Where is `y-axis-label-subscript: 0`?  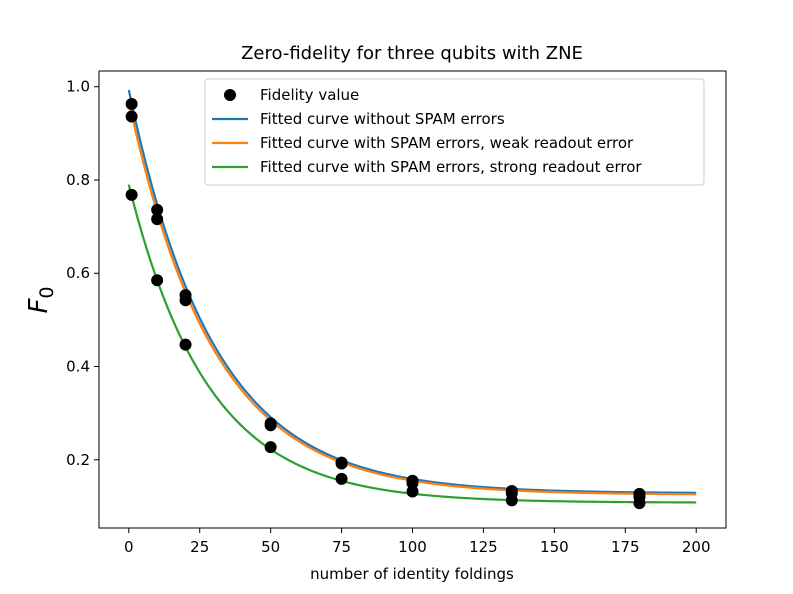
y-axis-label-subscript: 0 is located at coordinates (47, 292).